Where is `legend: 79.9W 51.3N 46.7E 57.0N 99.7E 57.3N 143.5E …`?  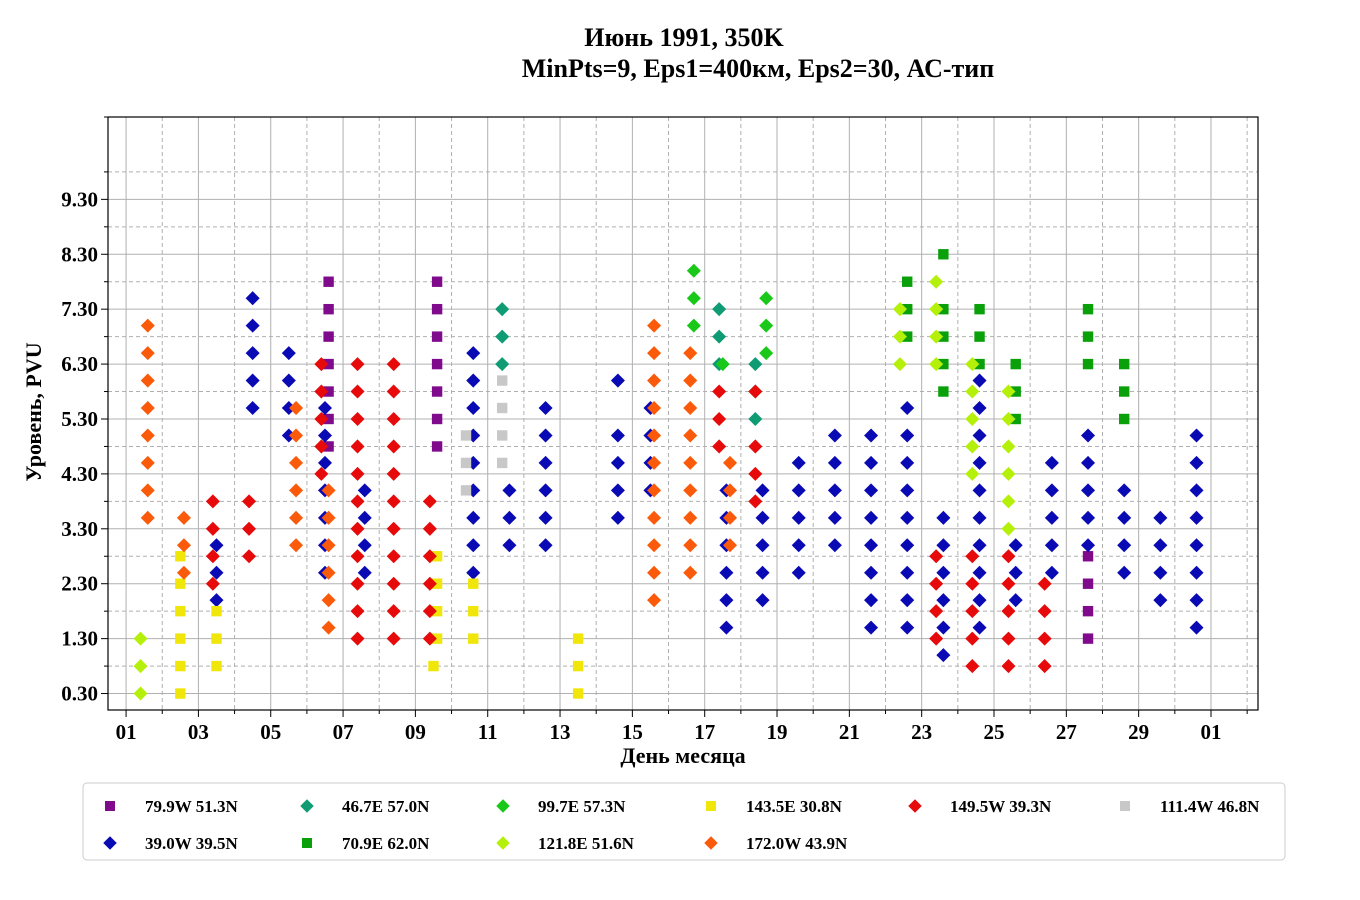 legend: 79.9W 51.3N 46.7E 57.0N 99.7E 57.3N 143.5E … is located at coordinates (684, 821).